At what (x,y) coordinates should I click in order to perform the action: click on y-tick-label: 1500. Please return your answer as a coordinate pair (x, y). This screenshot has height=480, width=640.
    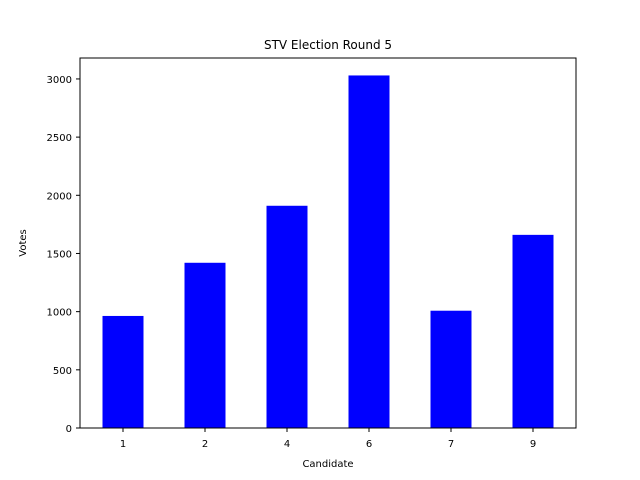
    Looking at the image, I should click on (59, 254).